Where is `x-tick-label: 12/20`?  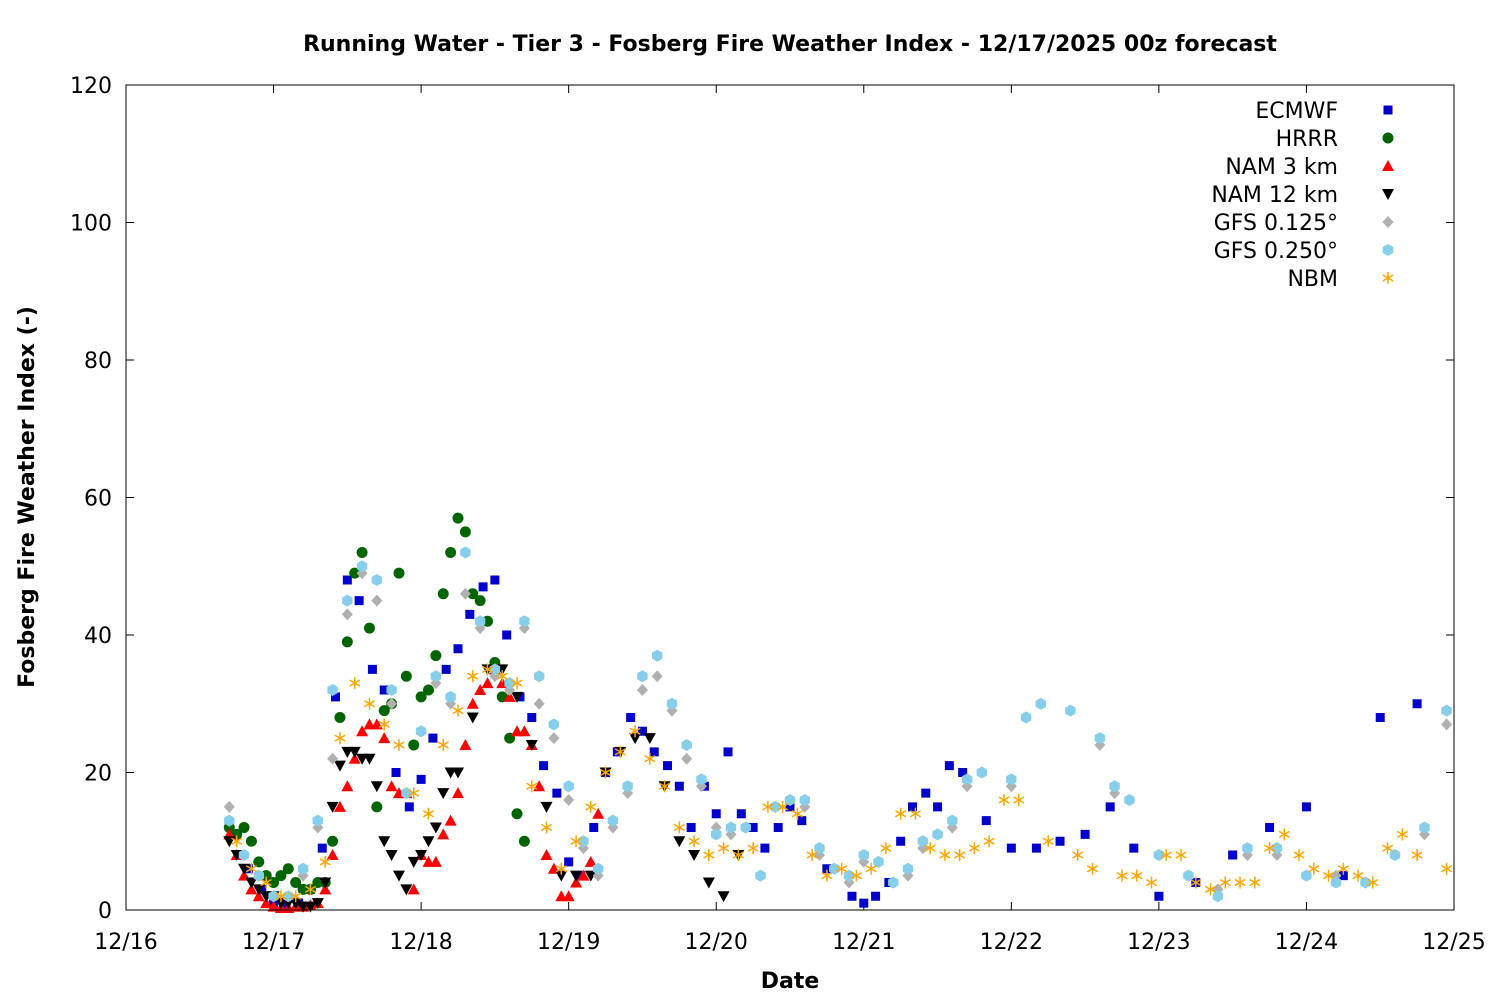
x-tick-label: 12/20 is located at coordinates (716, 942).